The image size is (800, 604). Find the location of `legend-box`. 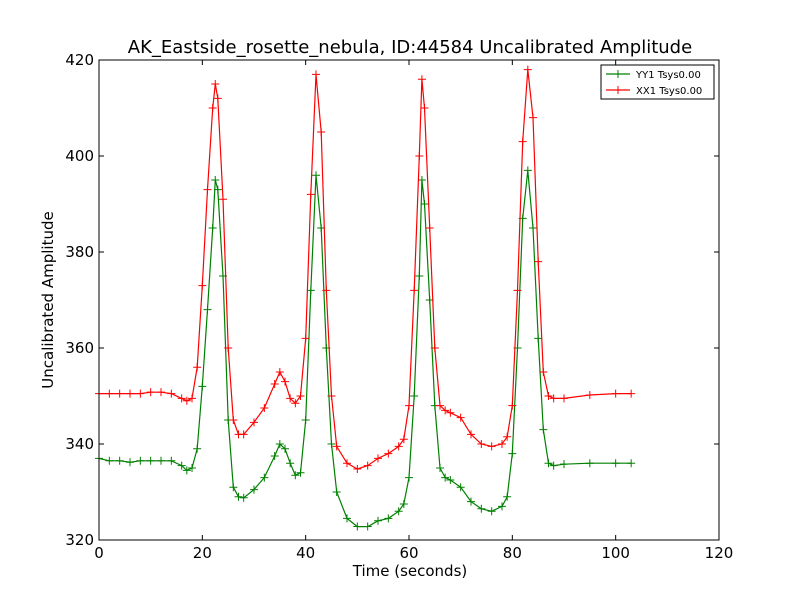

legend-box is located at coordinates (657, 82).